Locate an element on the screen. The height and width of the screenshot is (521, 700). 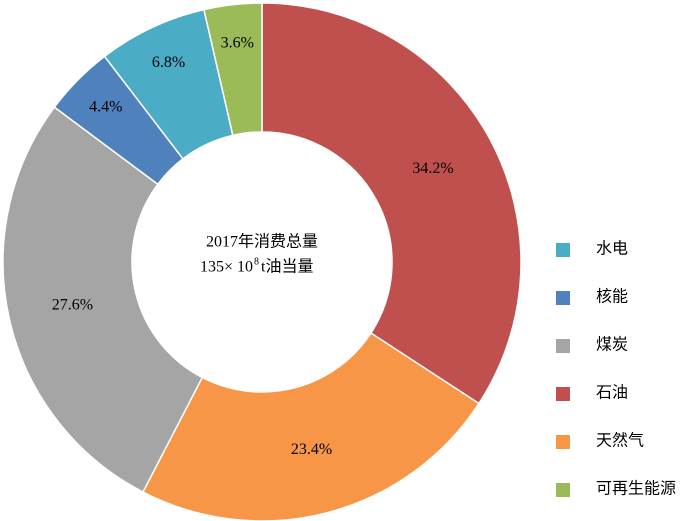
legend-label: 煤炭 is located at coordinates (612, 345).